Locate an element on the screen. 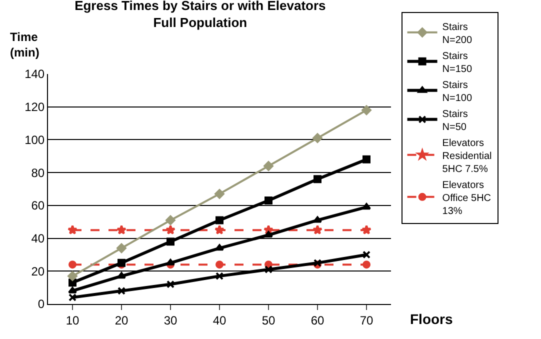  y-tick-label: 100 is located at coordinates (34, 139).